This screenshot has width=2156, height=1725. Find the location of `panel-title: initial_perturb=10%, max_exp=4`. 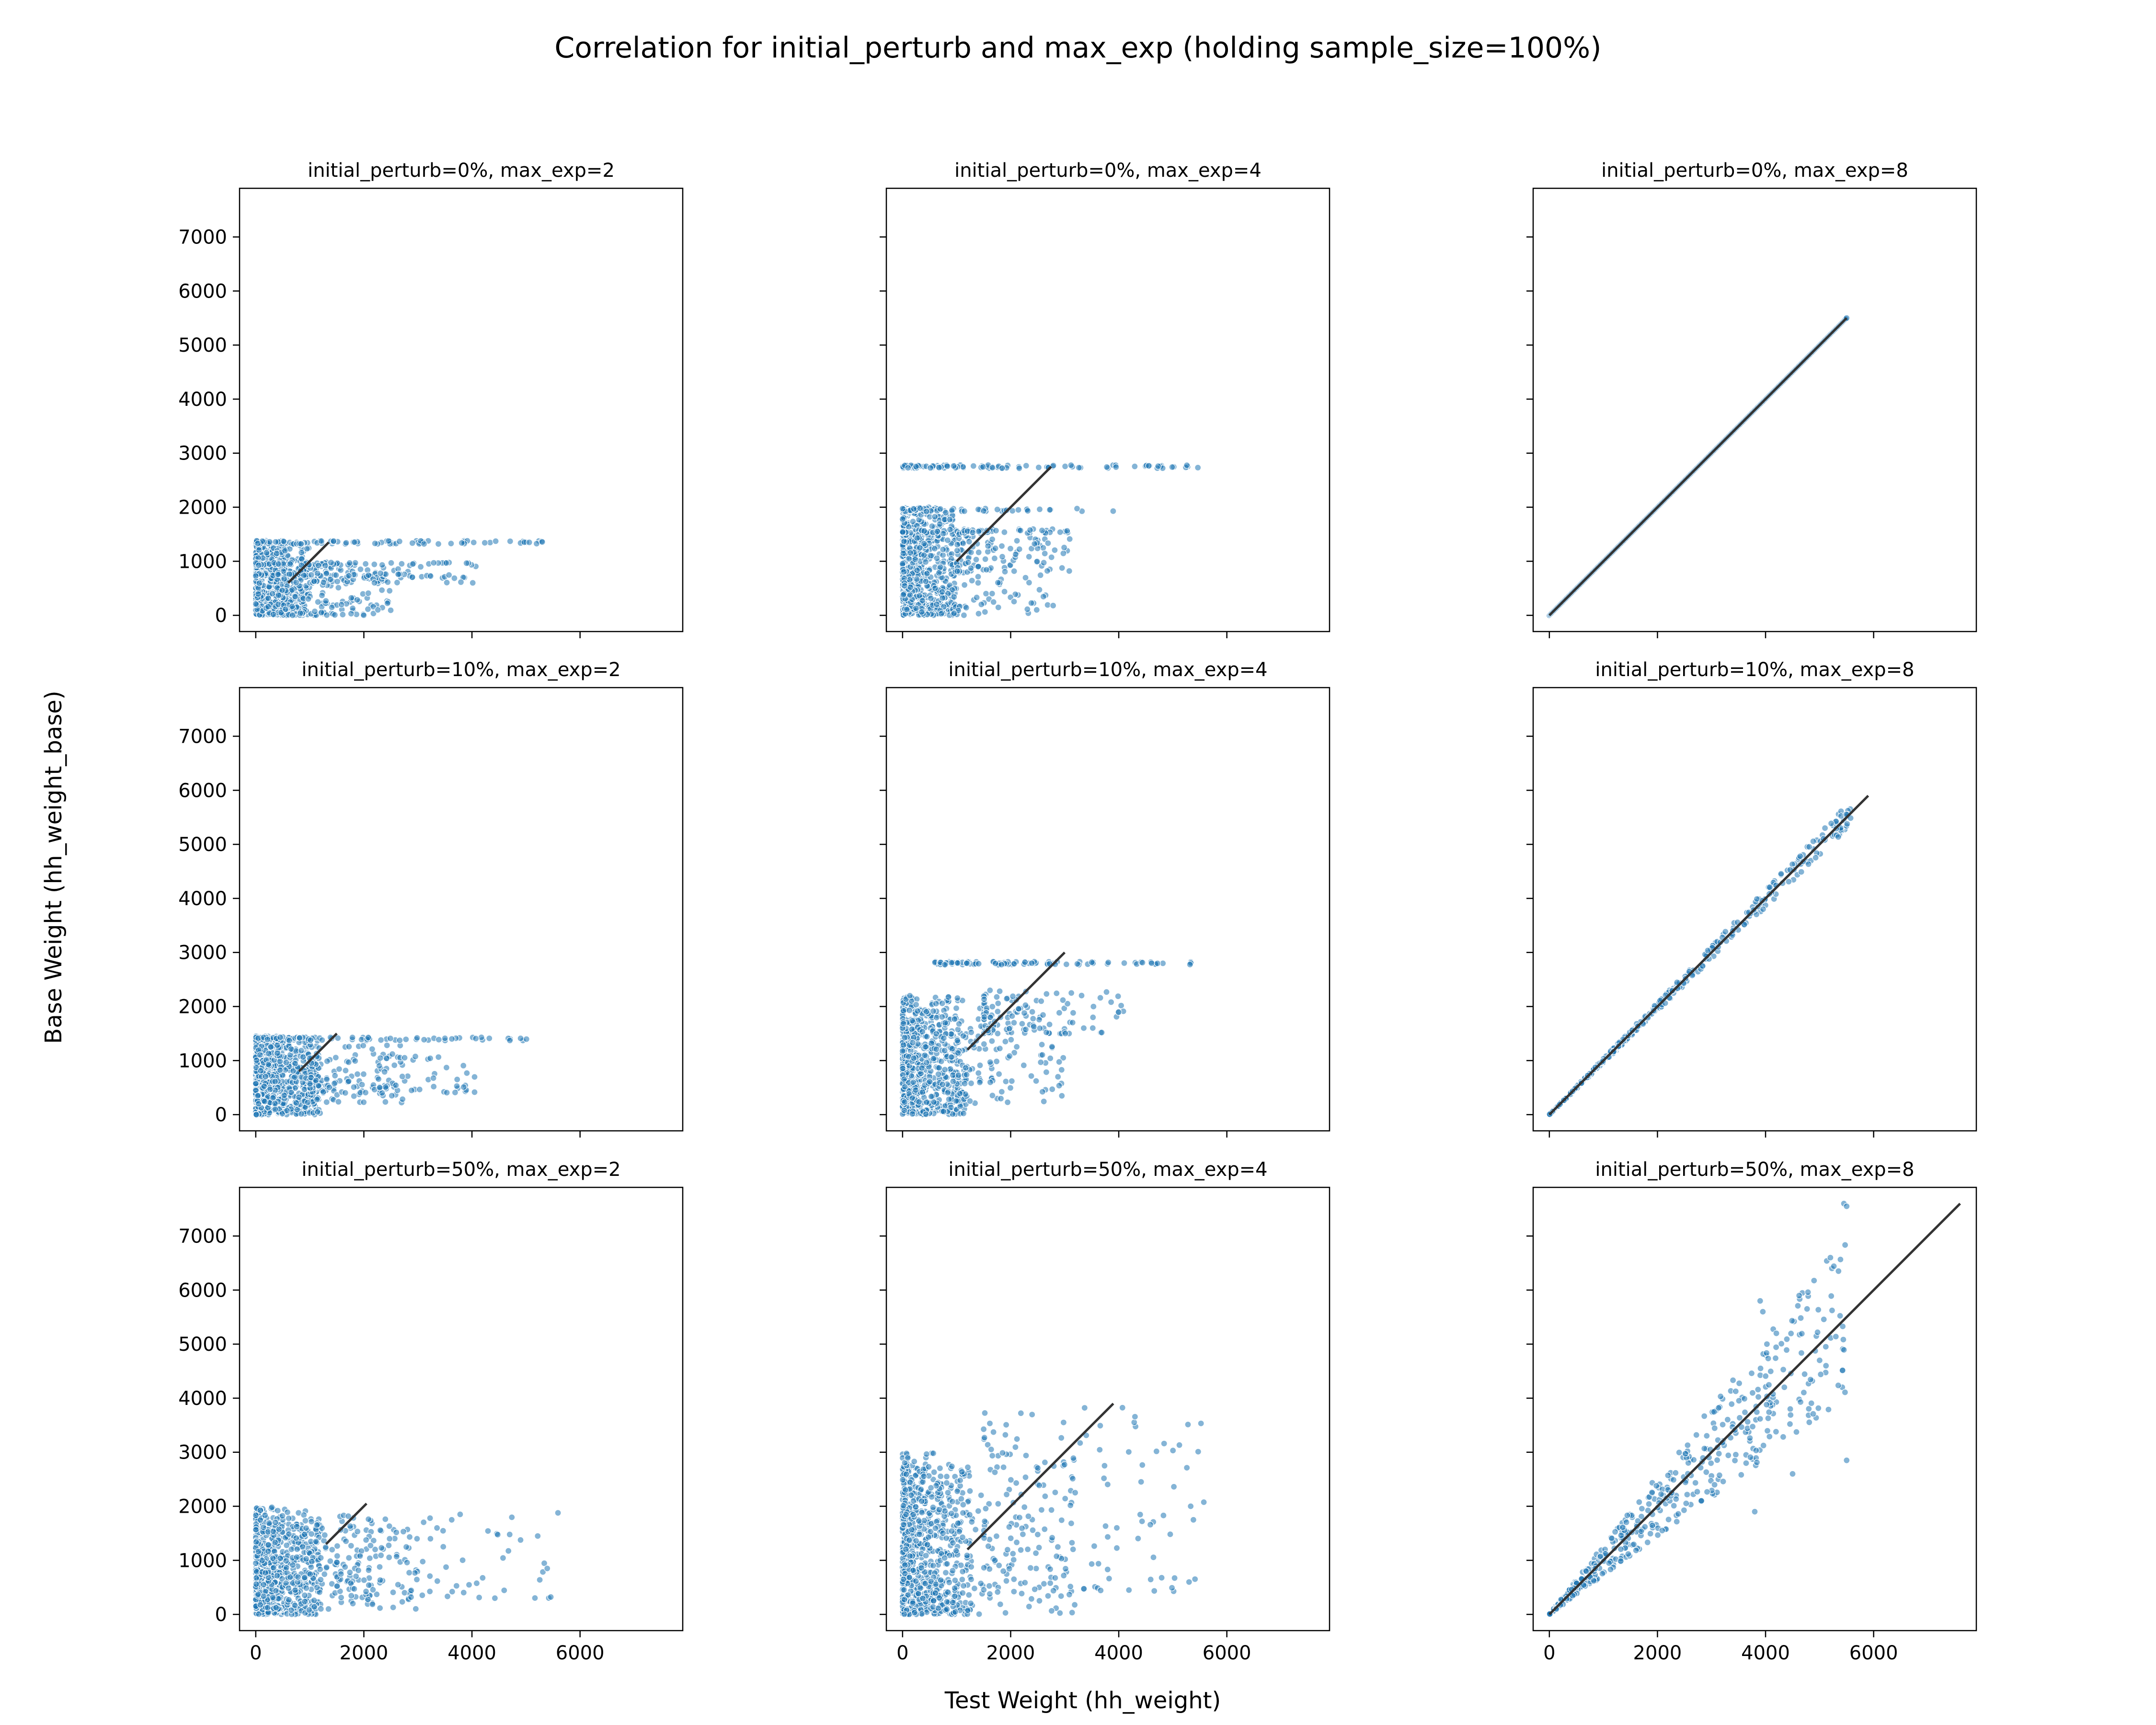

panel-title: initial_perturb=10%, max_exp=4 is located at coordinates (1107, 670).